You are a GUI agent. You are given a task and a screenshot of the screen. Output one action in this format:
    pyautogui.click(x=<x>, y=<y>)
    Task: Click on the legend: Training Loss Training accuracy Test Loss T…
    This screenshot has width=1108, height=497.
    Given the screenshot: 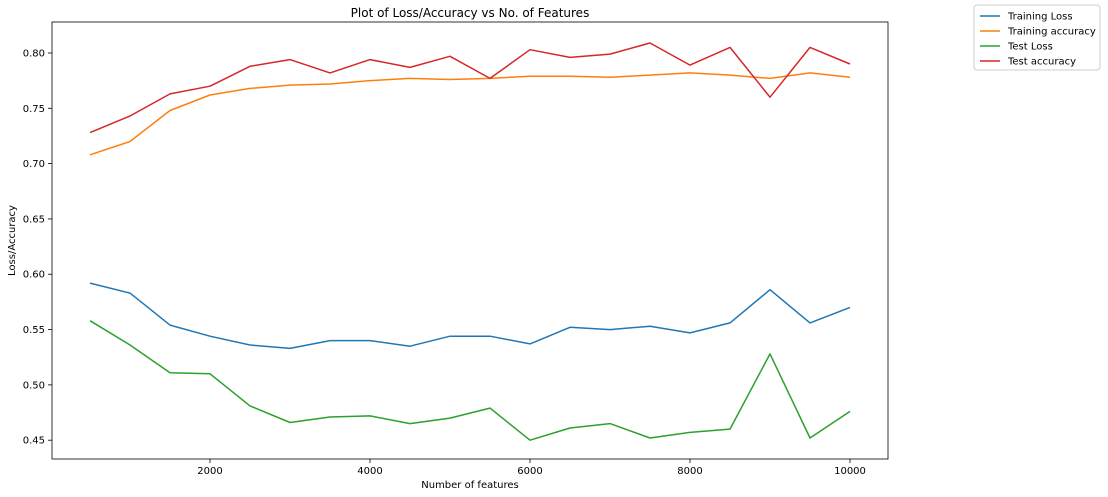 What is the action you would take?
    pyautogui.click(x=1037, y=37)
    